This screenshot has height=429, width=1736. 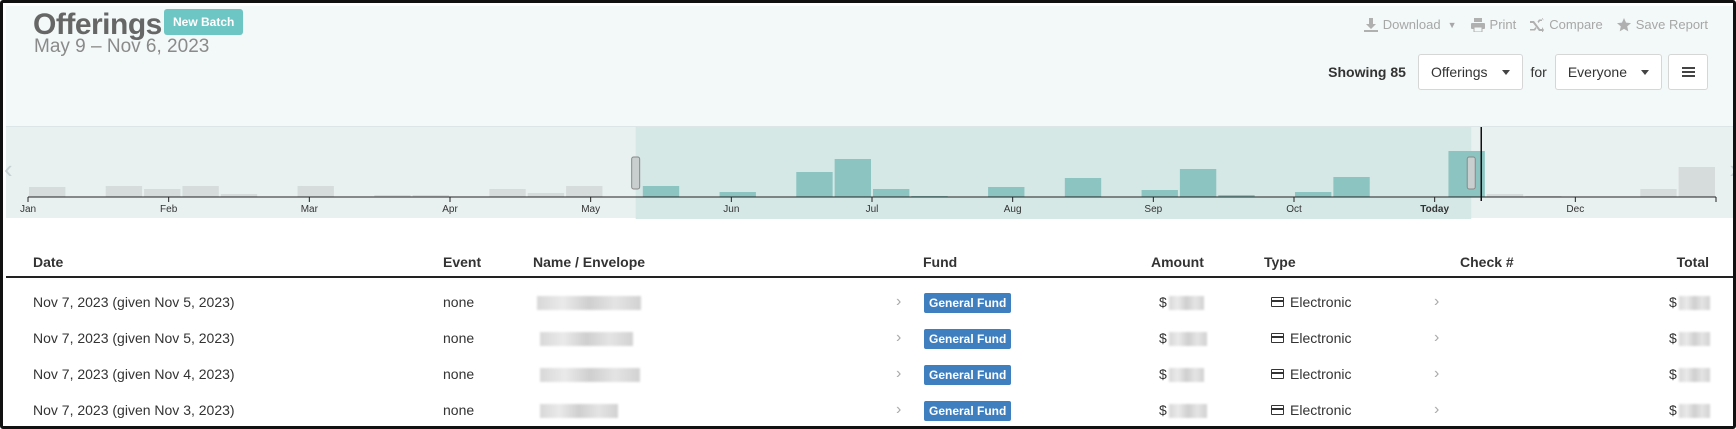 What do you see at coordinates (1294, 209) in the screenshot?
I see `timeline-month-label: Oct` at bounding box center [1294, 209].